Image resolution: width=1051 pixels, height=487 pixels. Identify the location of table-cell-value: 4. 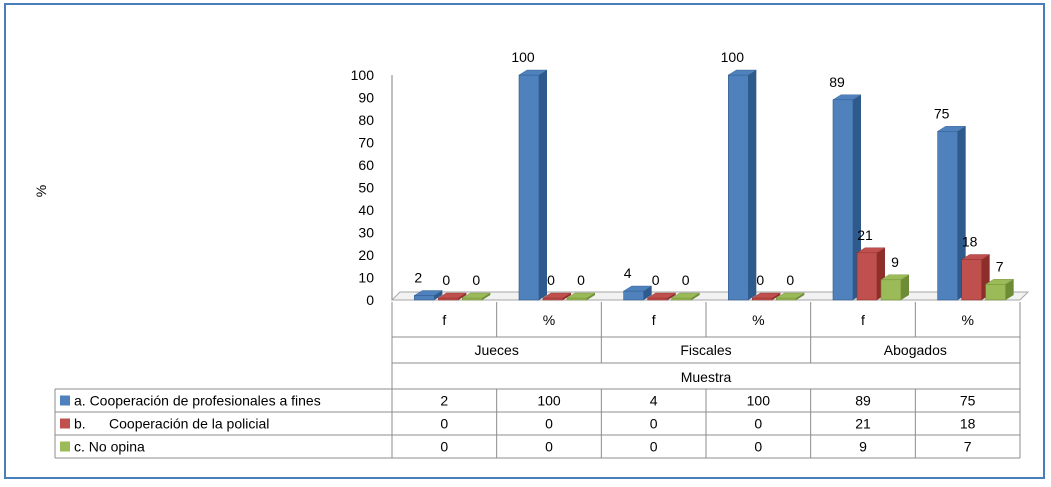
(654, 401).